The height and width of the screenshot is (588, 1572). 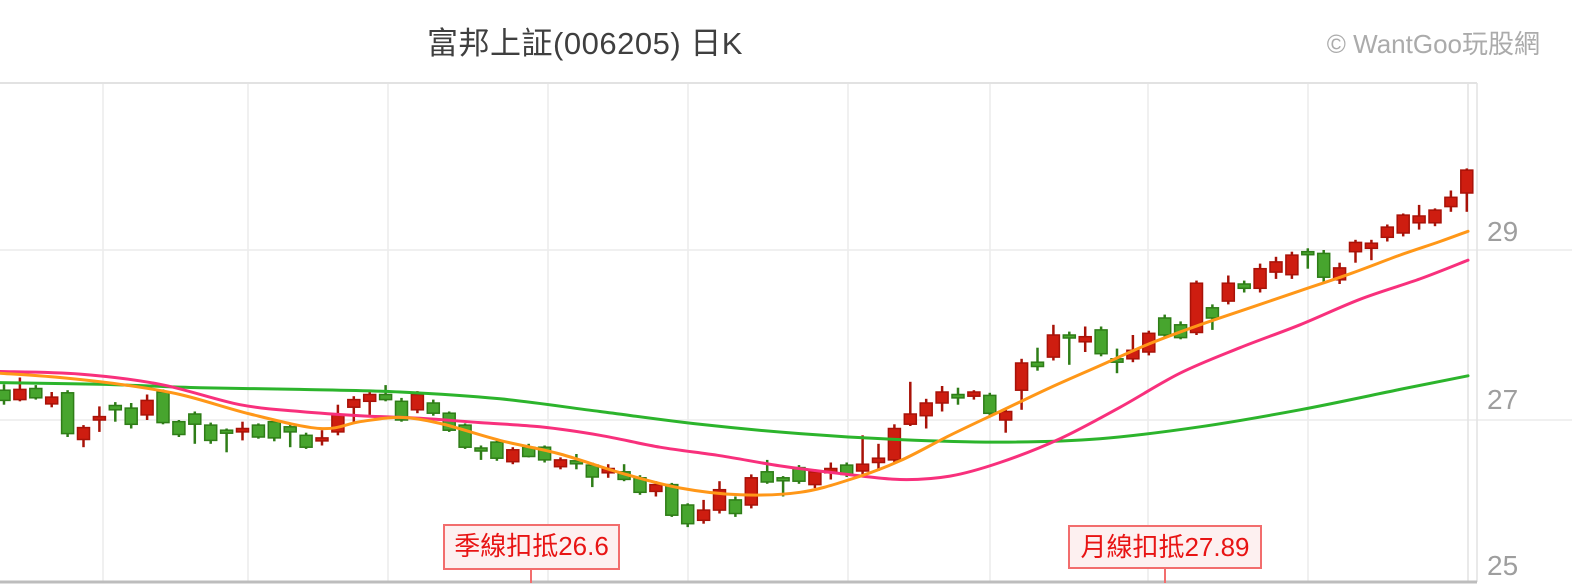 What do you see at coordinates (1503, 399) in the screenshot?
I see `y-axis-label: 27` at bounding box center [1503, 399].